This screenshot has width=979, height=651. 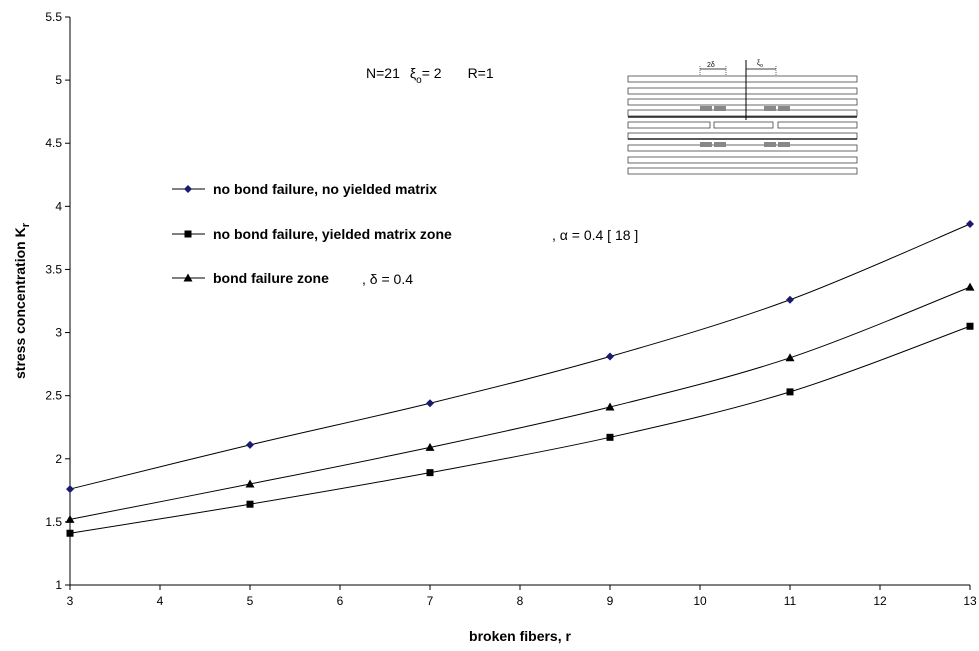 What do you see at coordinates (711, 65) in the screenshot?
I see `inset-label-2delta: 2δ` at bounding box center [711, 65].